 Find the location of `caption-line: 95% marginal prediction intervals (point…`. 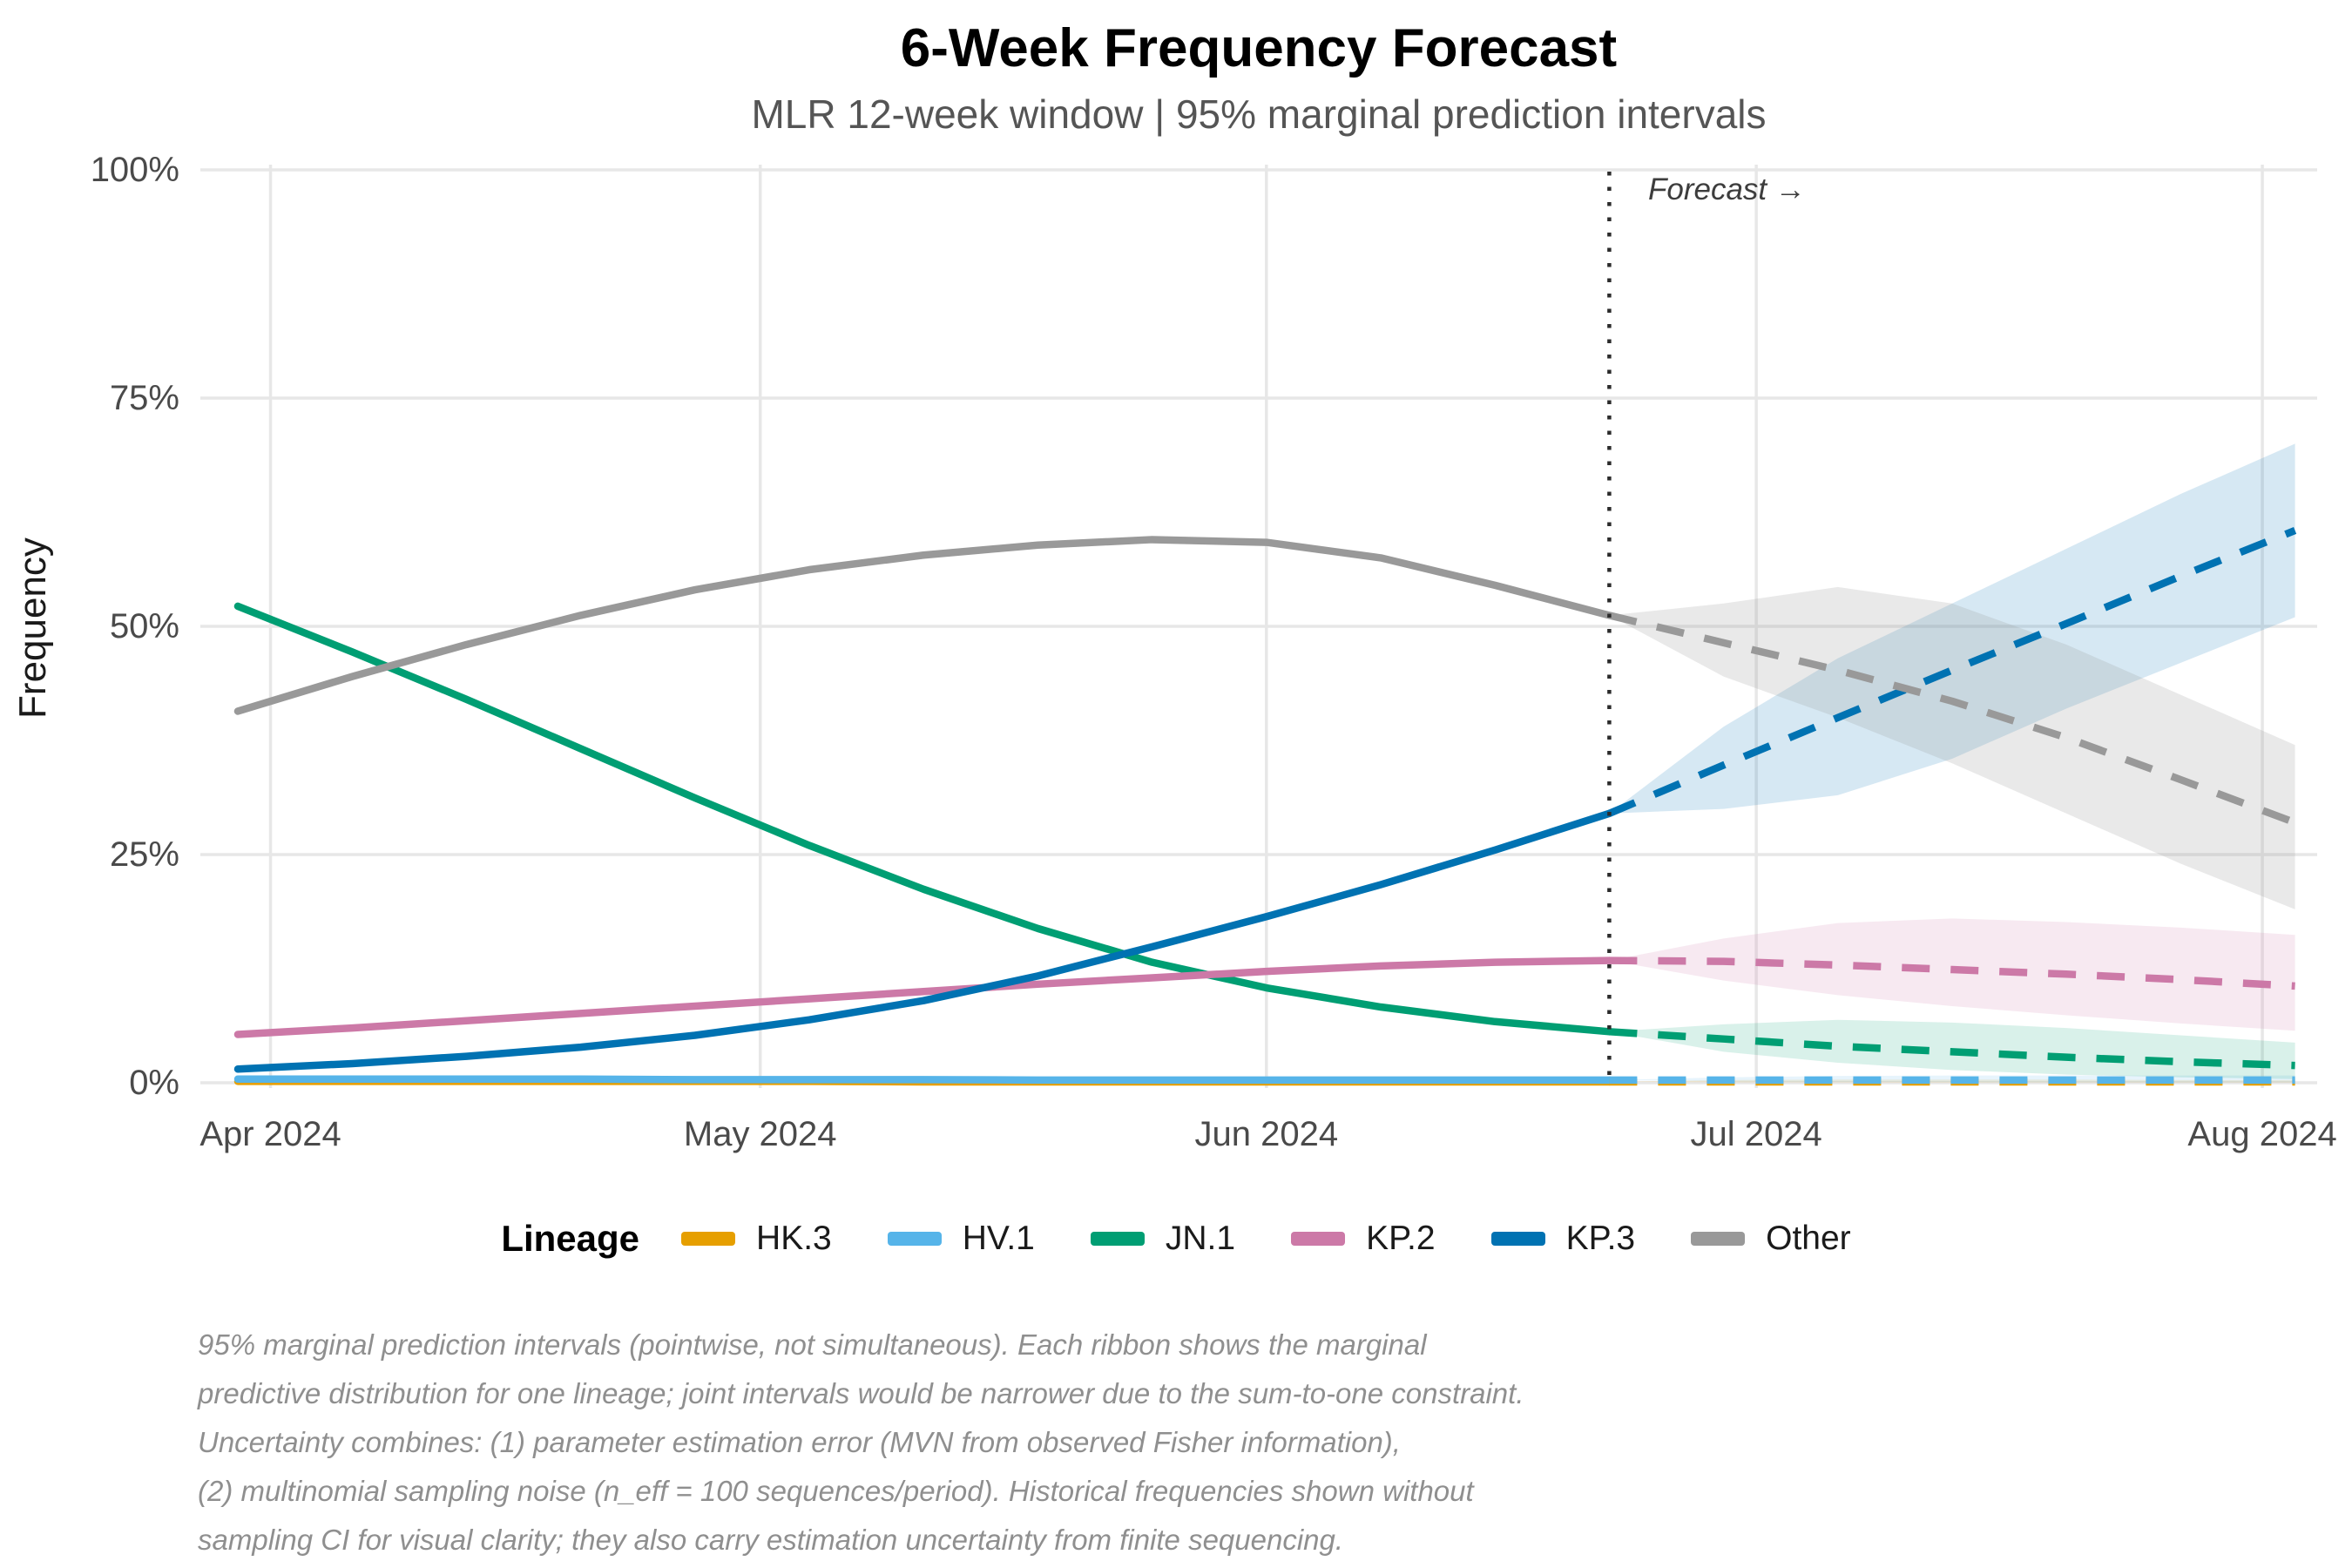

caption-line: 95% marginal prediction intervals (point… is located at coordinates (812, 1344).